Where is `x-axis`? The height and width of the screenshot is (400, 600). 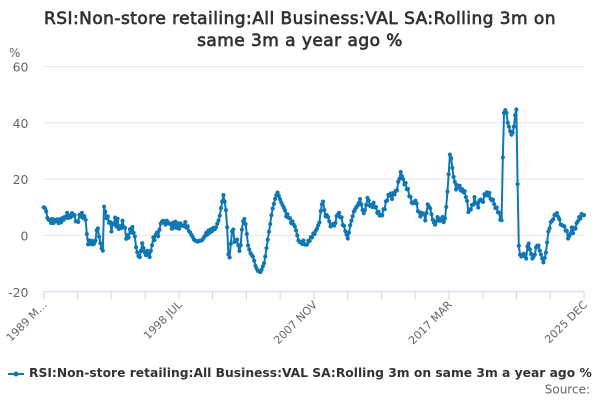
x-axis is located at coordinates (314, 295).